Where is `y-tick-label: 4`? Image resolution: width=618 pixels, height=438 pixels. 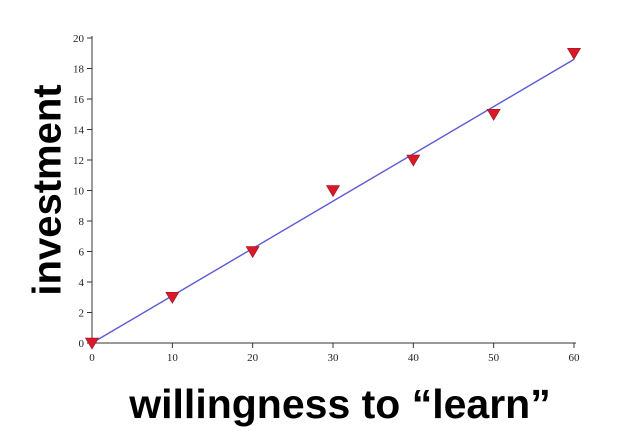
y-tick-label: 4 is located at coordinates (82, 283).